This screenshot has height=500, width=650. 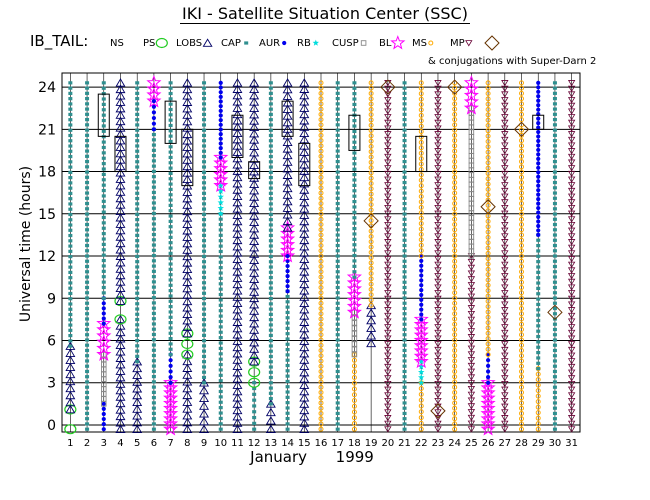 I want to click on legend-label: BL, so click(x=385, y=43).